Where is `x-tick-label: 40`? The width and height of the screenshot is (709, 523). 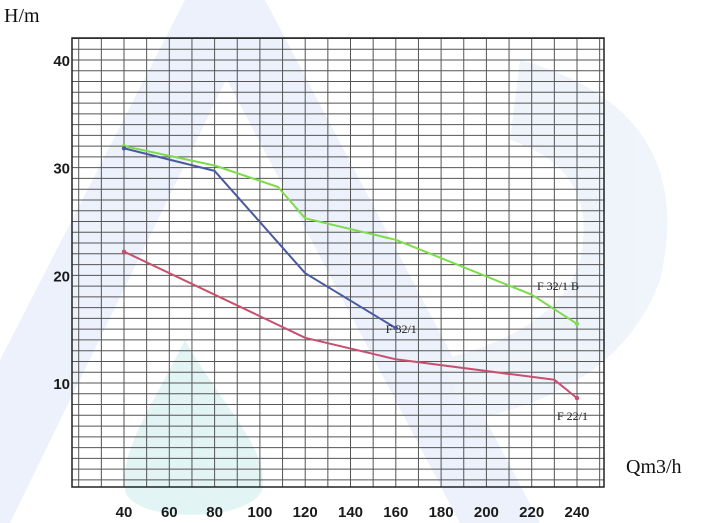
x-tick-label: 40 is located at coordinates (124, 512).